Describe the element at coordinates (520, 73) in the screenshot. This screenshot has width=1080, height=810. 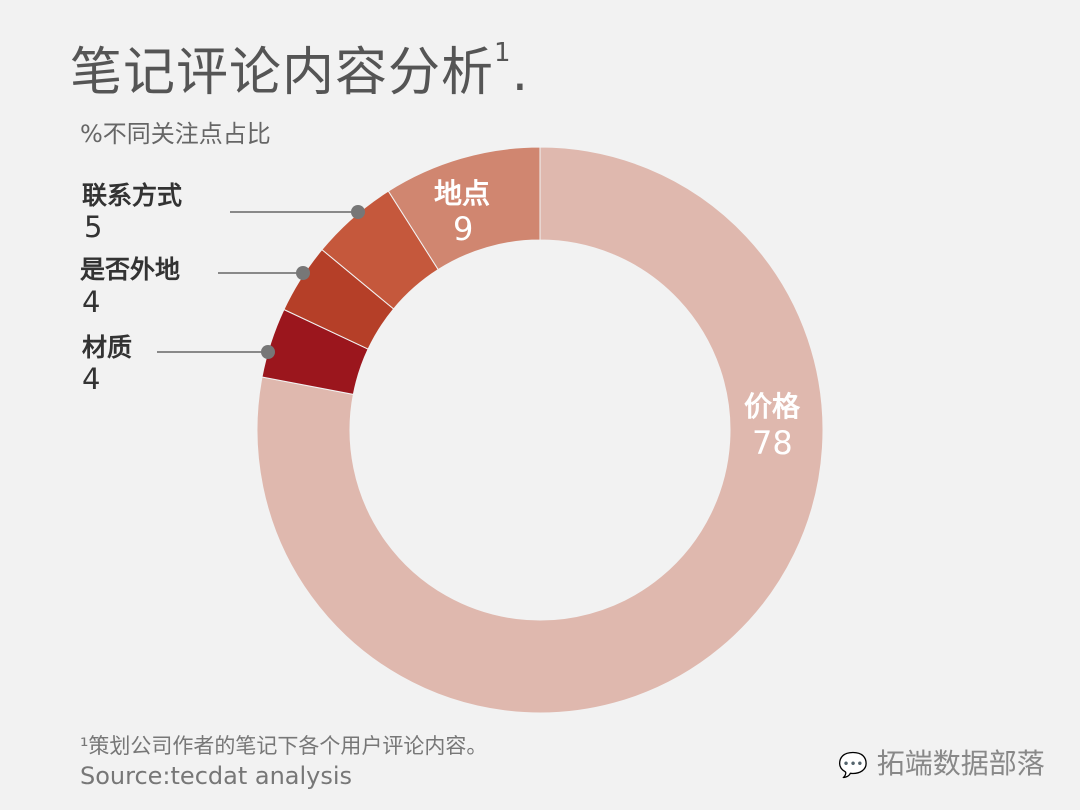
I see `title-suffix: .` at that location.